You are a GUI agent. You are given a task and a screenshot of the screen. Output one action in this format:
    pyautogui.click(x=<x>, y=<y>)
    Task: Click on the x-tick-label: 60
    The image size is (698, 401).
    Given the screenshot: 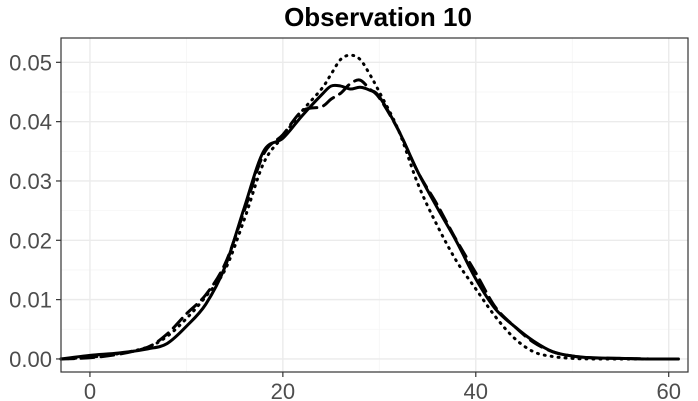 What is the action you would take?
    pyautogui.click(x=668, y=390)
    